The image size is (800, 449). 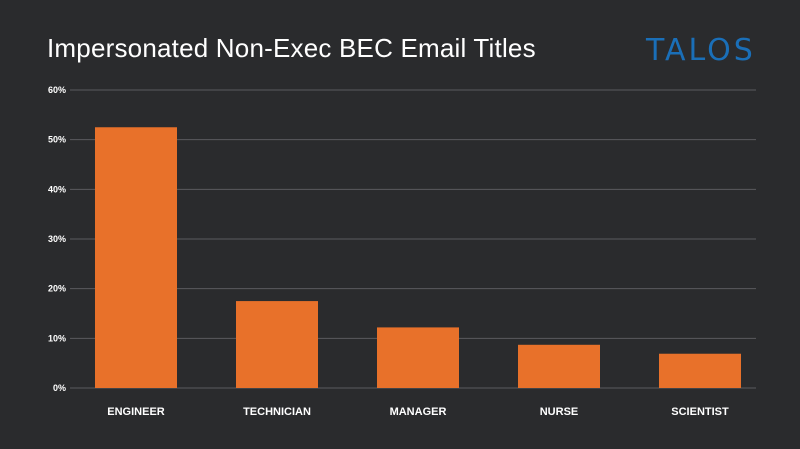 I want to click on x-tick-label: MANAGER, so click(x=418, y=412).